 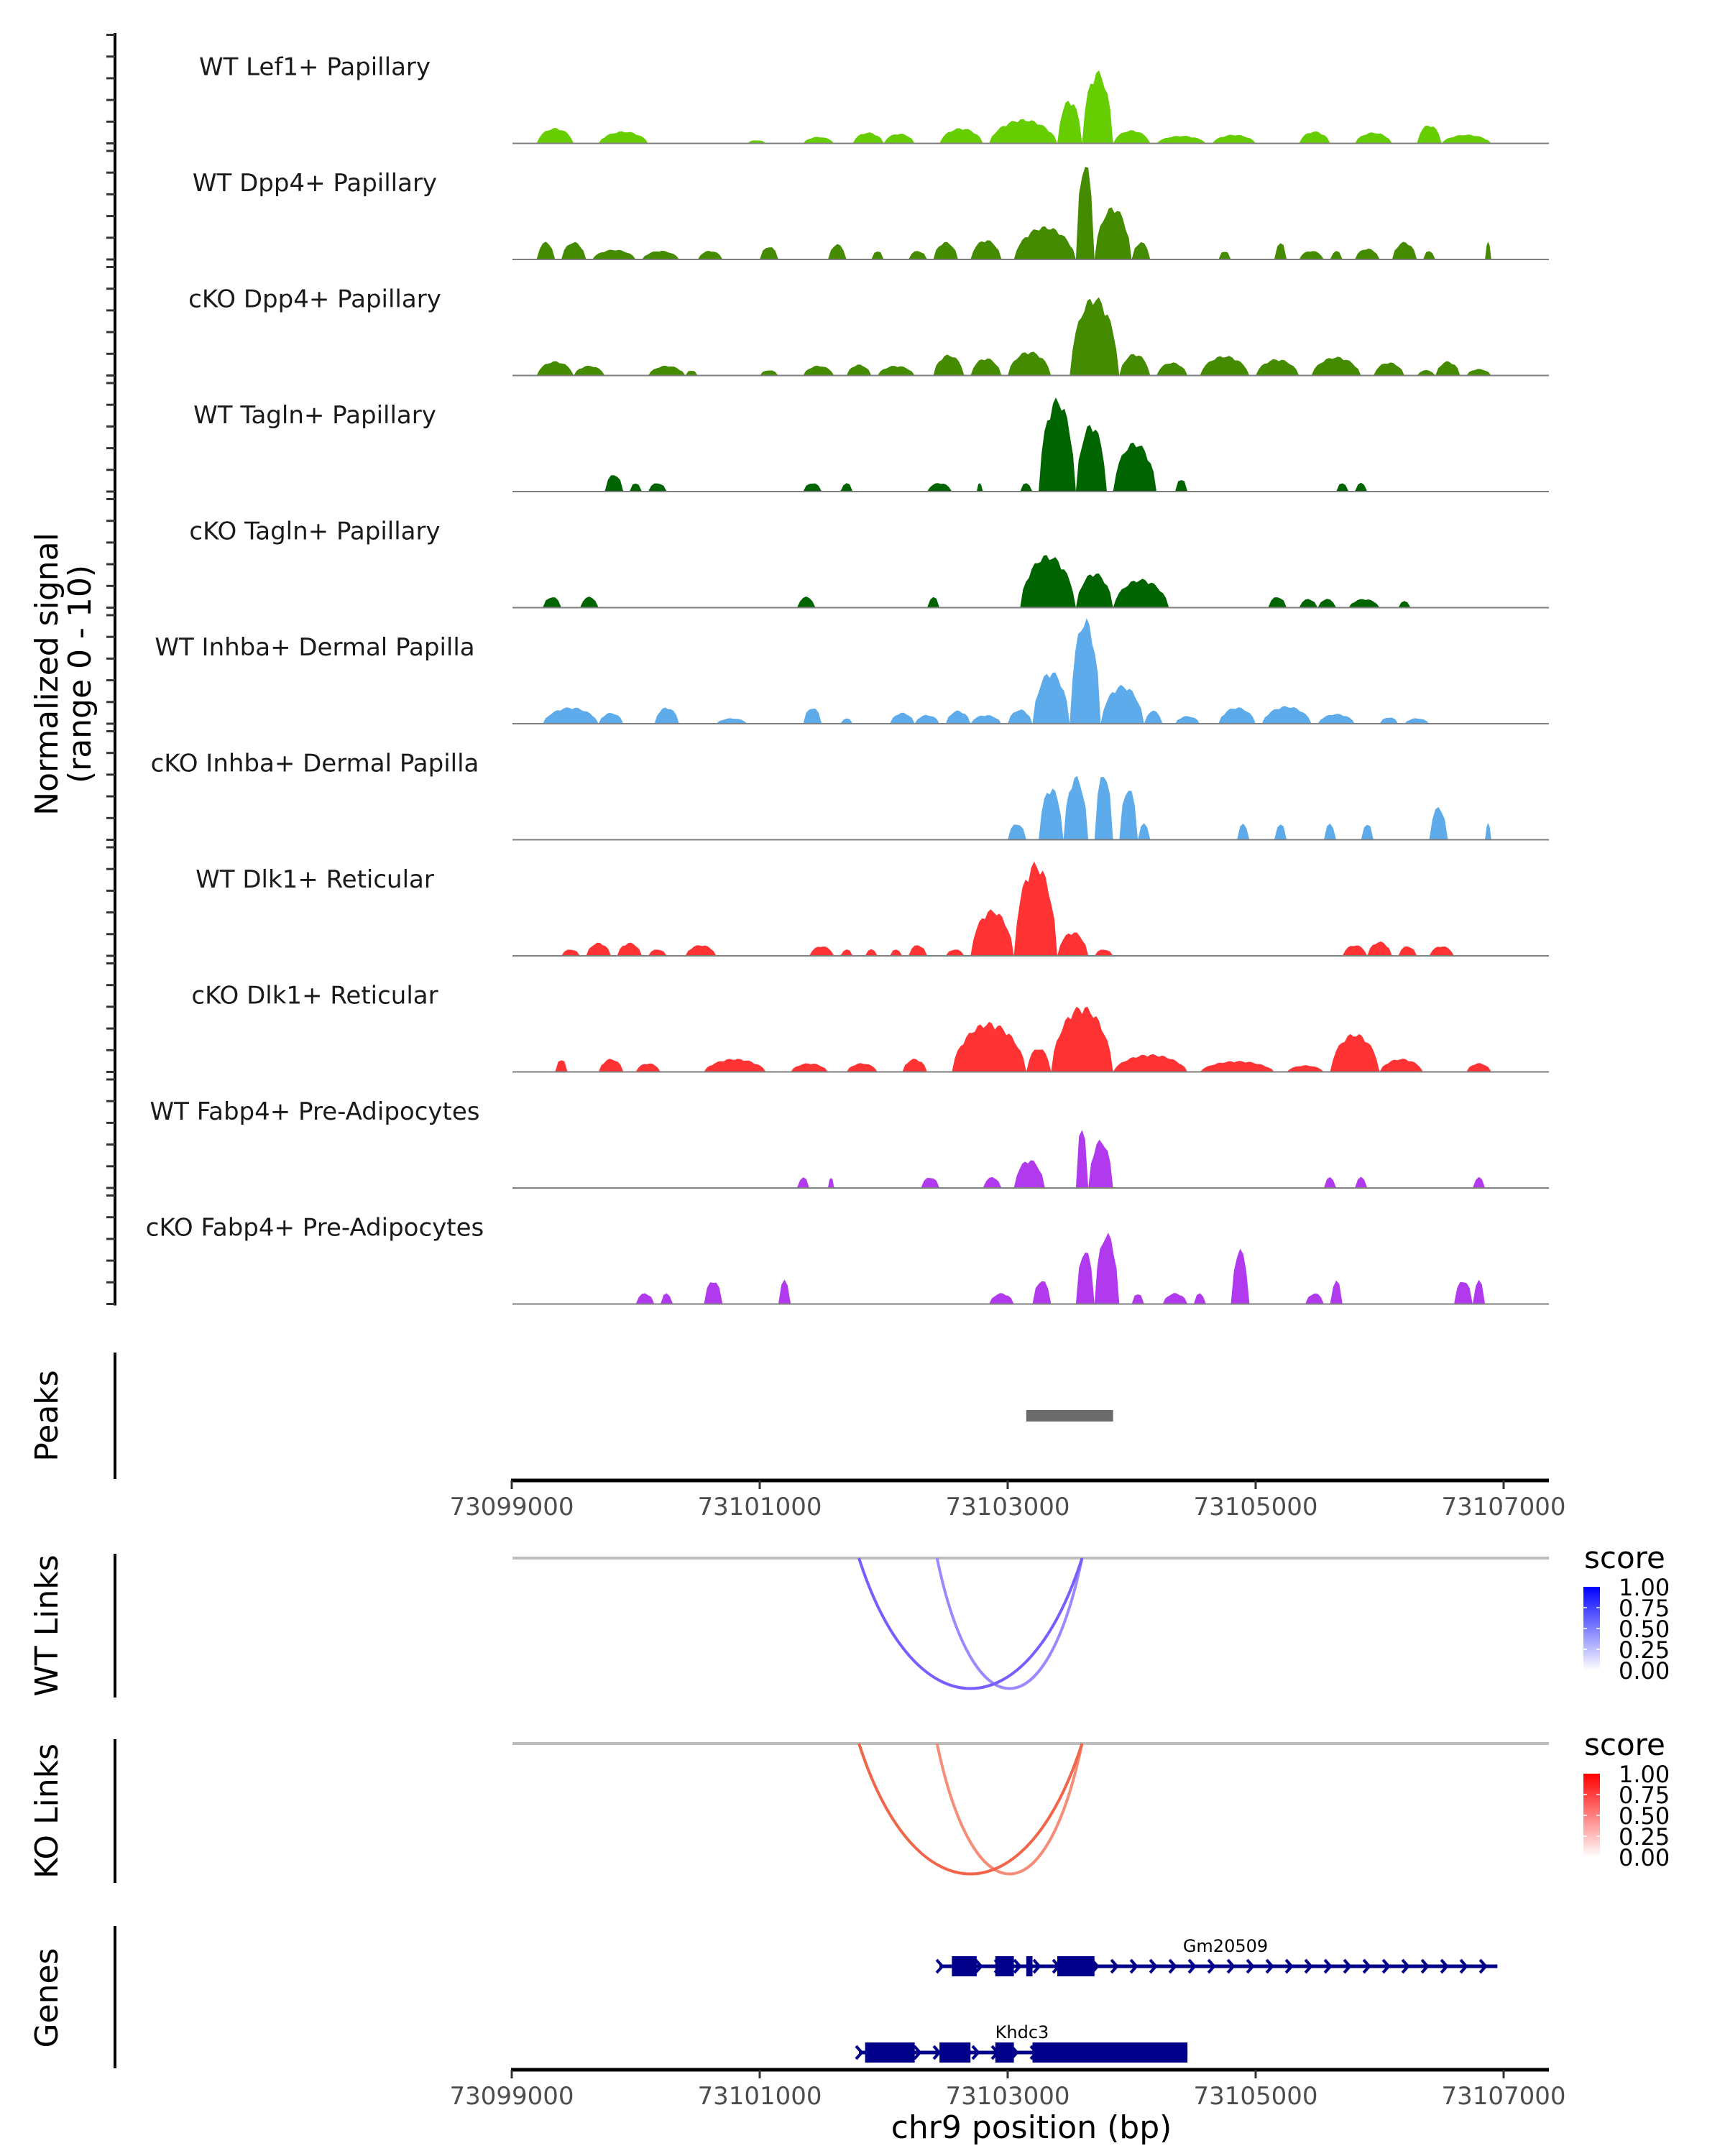 I want to click on x-tick-label: 73103000, so click(x=1007, y=1507).